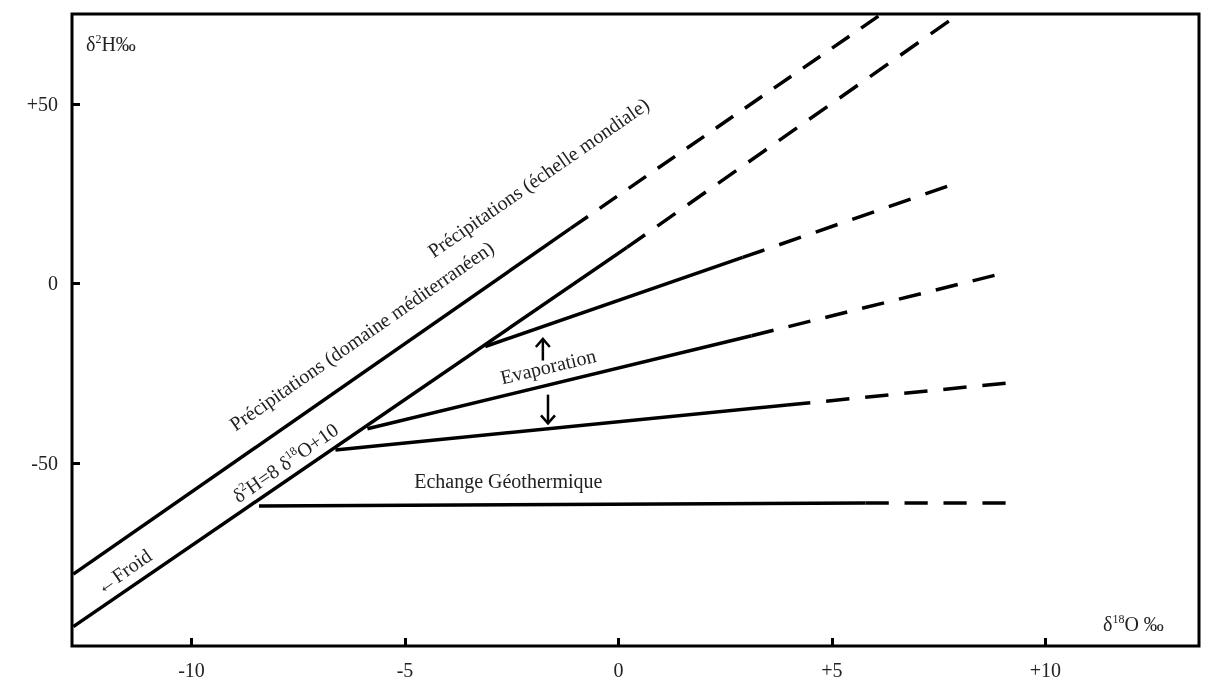 The height and width of the screenshot is (694, 1211). What do you see at coordinates (618, 670) in the screenshot?
I see `x-tick-label: 0` at bounding box center [618, 670].